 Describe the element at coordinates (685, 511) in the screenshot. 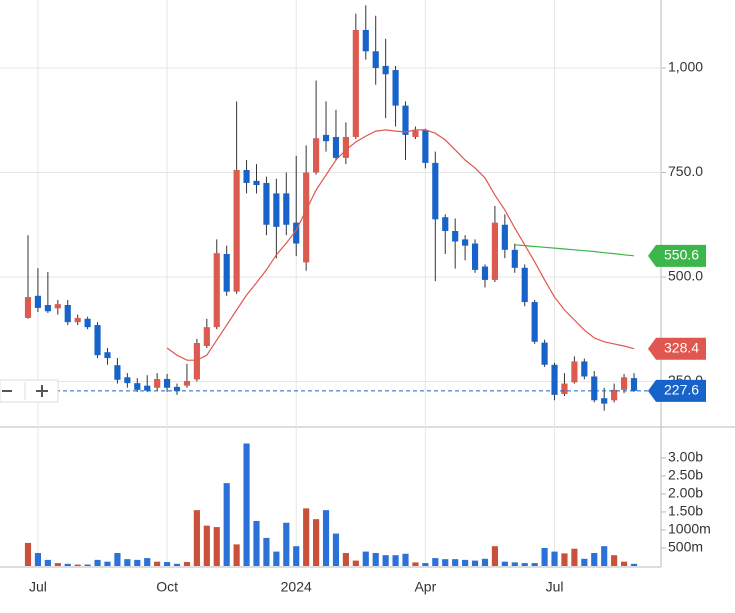

I see `volume-tick-label: 1.50b` at that location.